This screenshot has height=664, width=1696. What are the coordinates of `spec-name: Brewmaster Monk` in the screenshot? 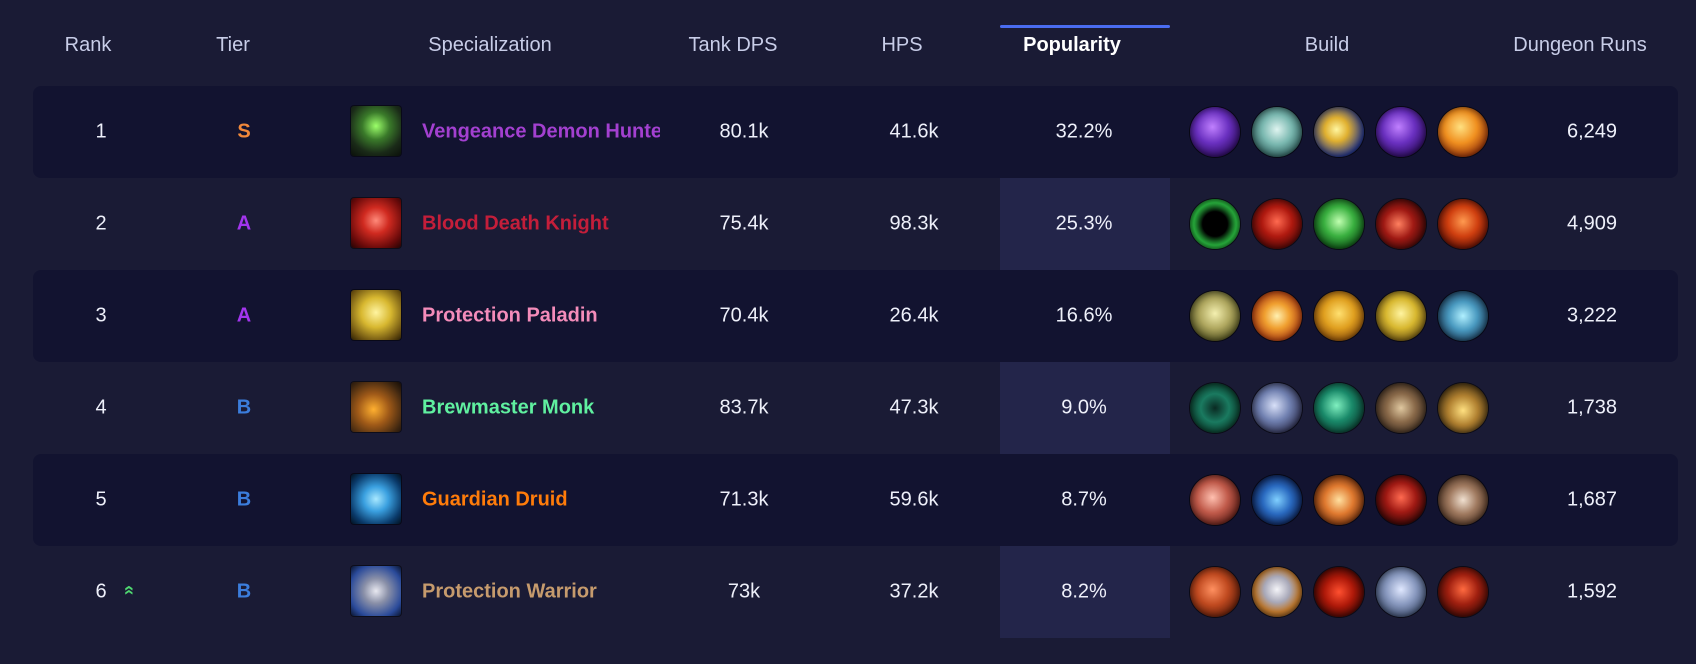 It's located at (508, 407).